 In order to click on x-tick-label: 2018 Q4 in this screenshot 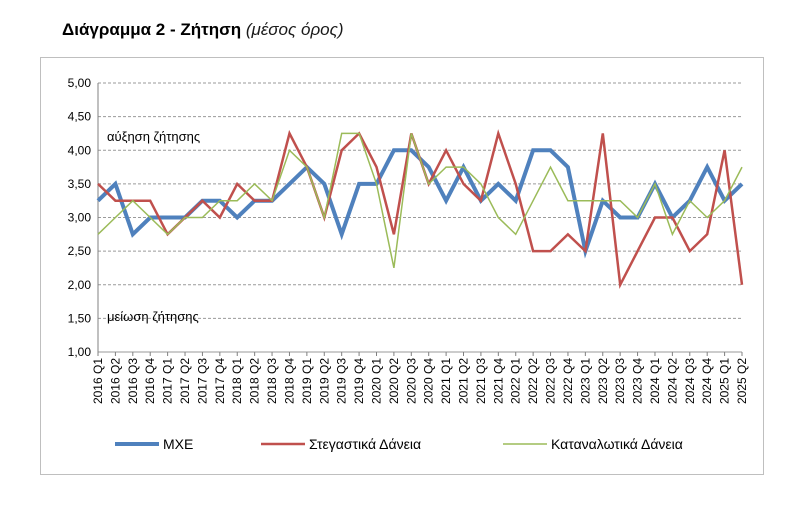, I will do `click(289, 381)`.